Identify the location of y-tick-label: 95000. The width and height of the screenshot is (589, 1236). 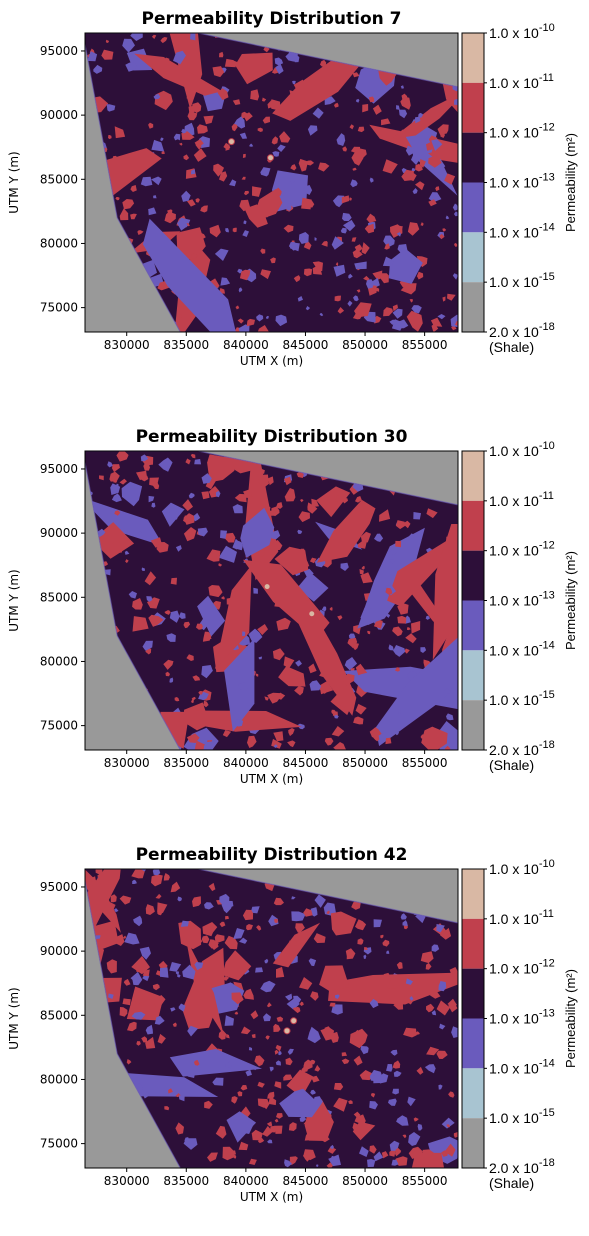
(59, 887).